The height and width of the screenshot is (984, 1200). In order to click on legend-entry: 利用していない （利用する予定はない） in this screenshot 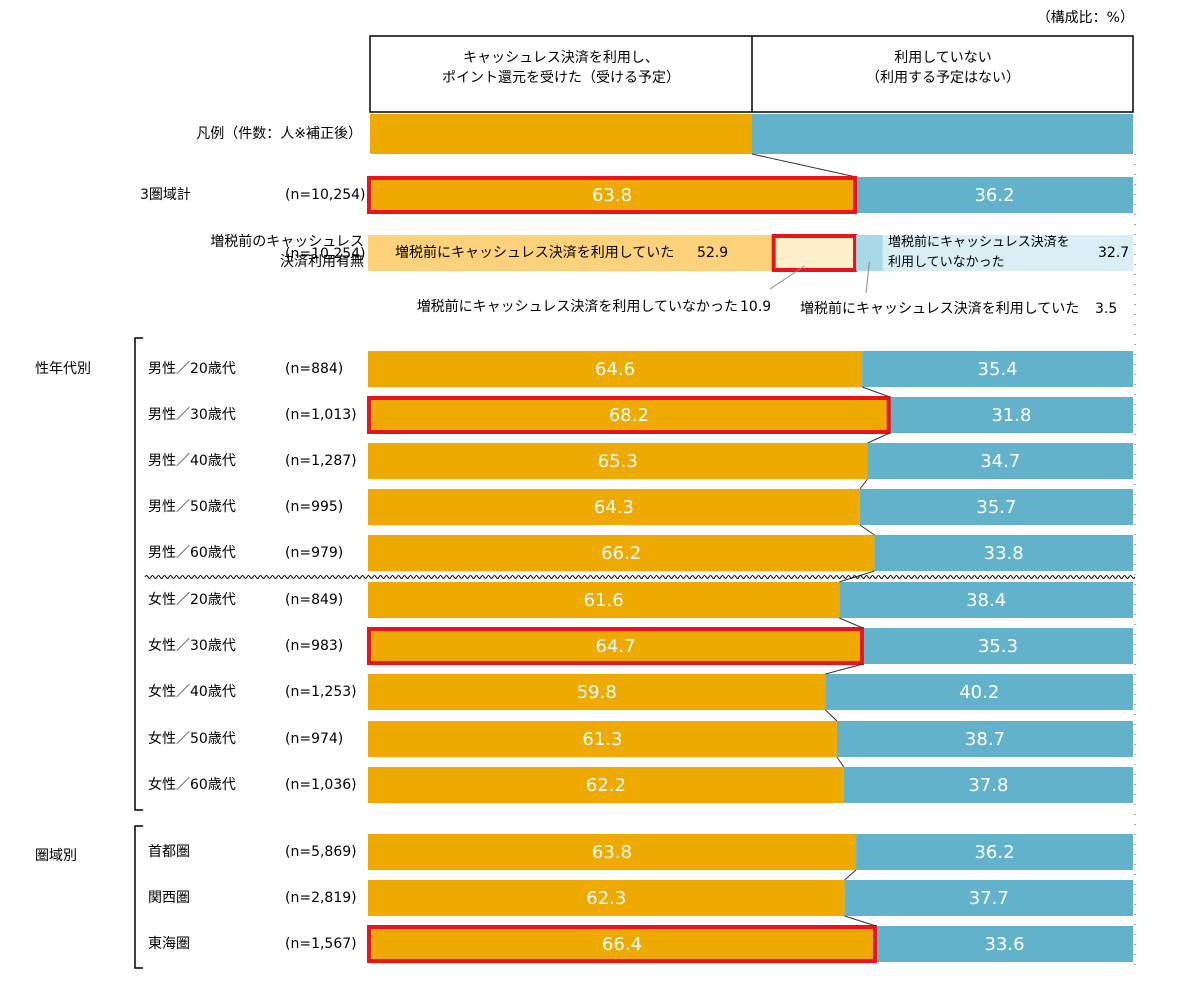, I will do `click(943, 68)`.